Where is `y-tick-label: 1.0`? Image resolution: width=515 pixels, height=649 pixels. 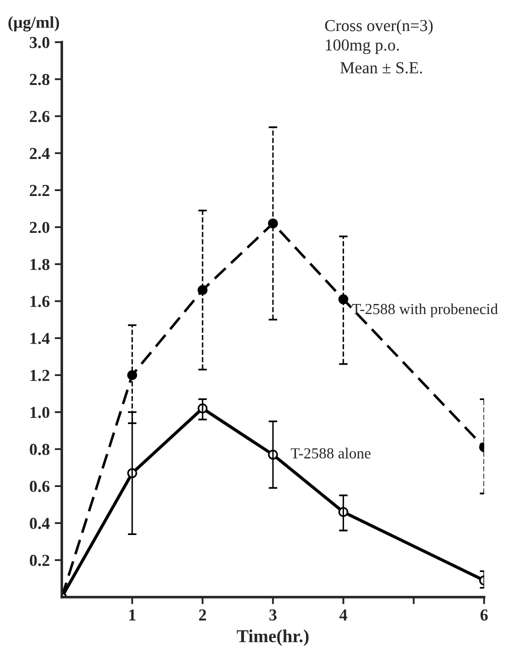 y-tick-label: 1.0 is located at coordinates (40, 412).